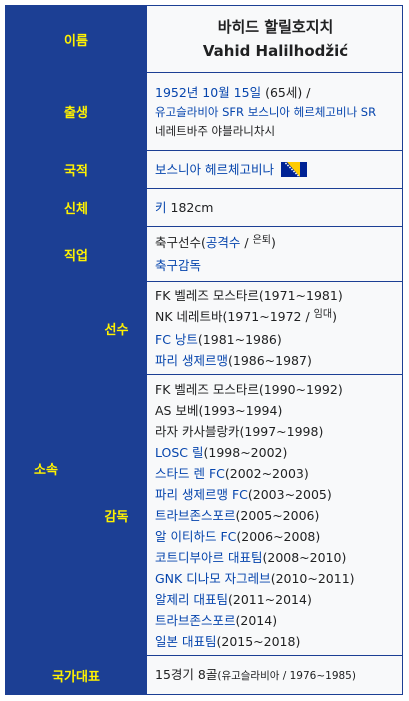  Describe the element at coordinates (190, 473) in the screenshot. I see `coach-club-link: 스타드 렌 FC` at that location.